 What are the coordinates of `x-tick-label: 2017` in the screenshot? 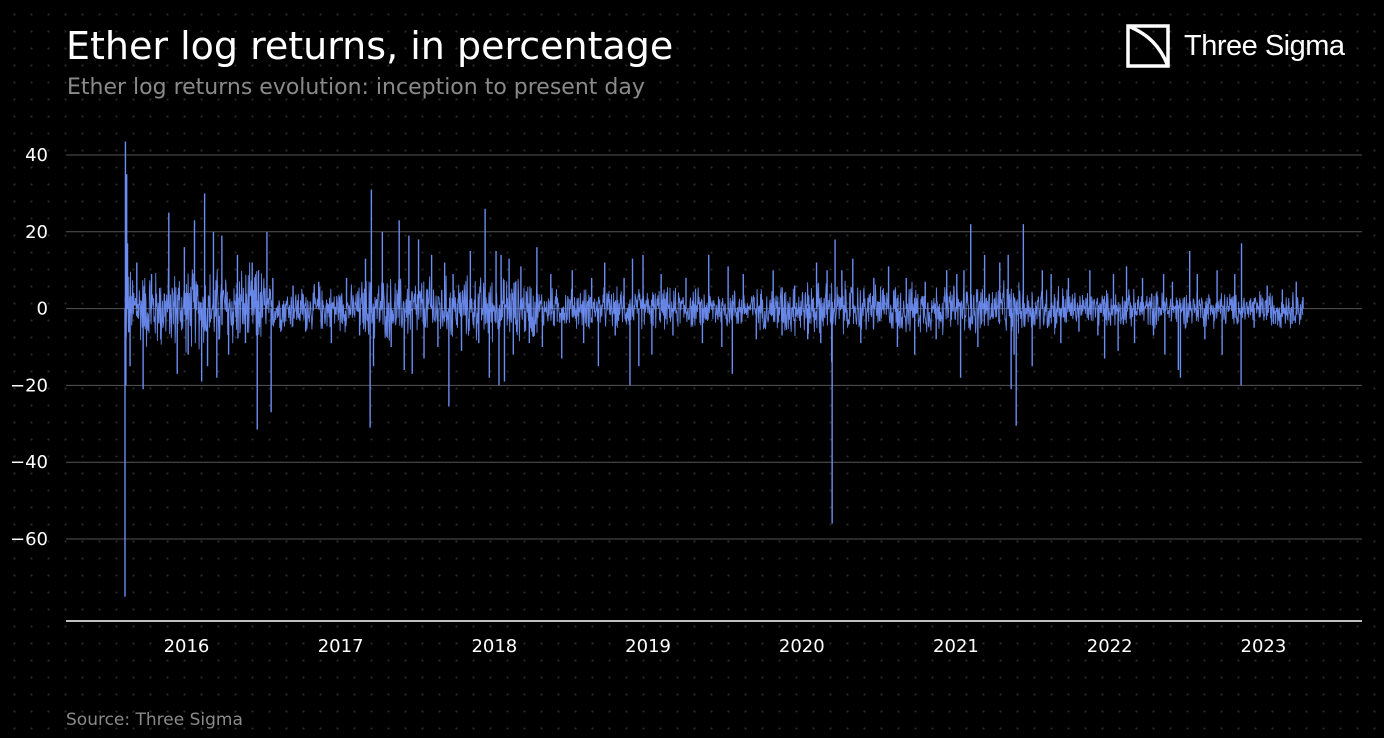 It's located at (341, 646).